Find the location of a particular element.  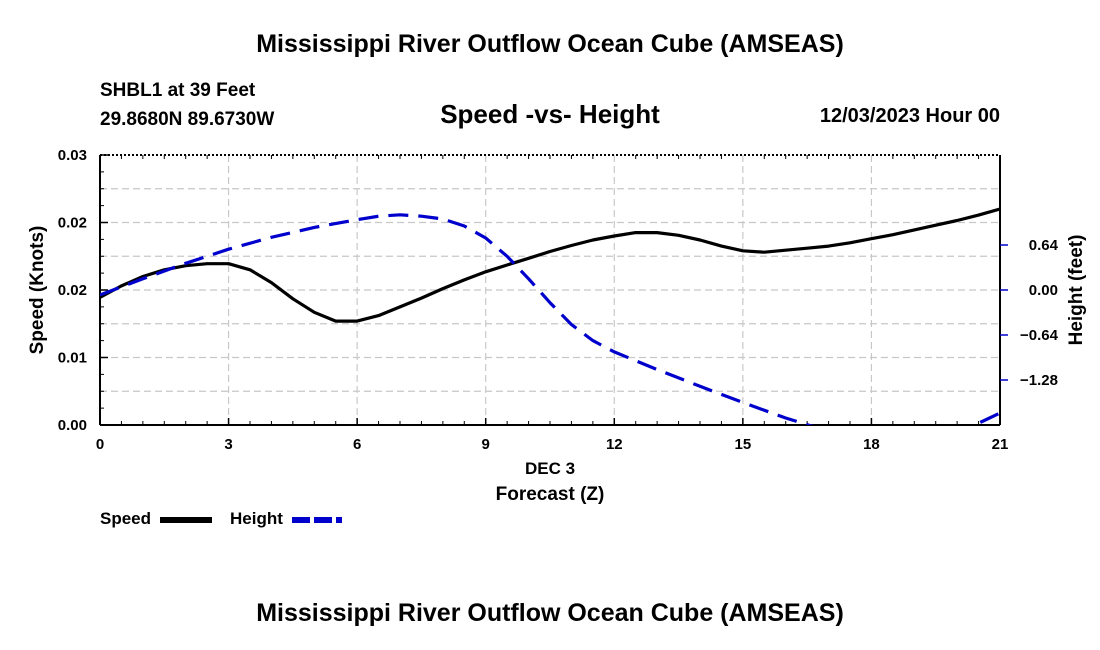

y2-tick-label: 0.00 is located at coordinates (1043, 290).